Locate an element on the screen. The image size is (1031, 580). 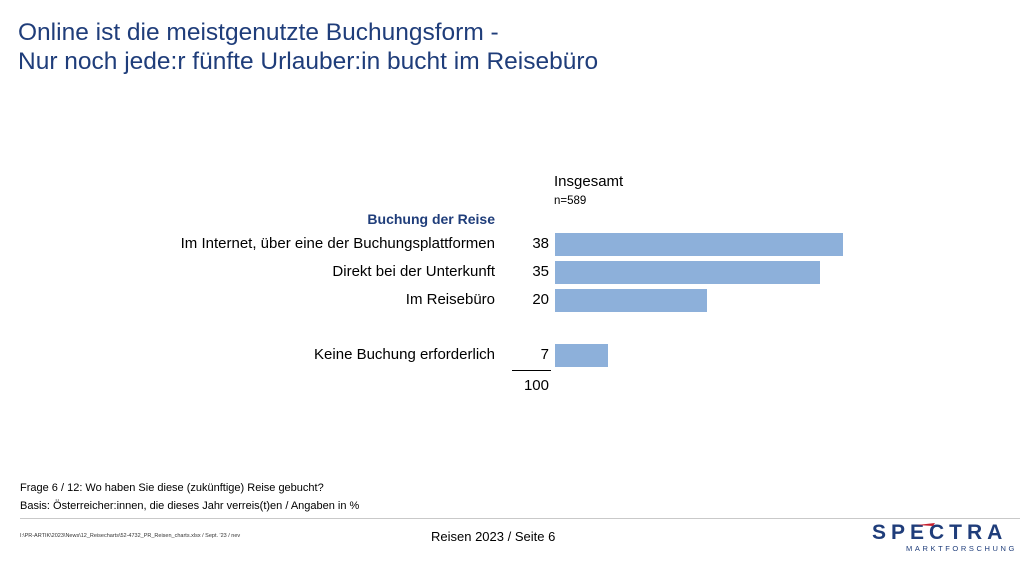
spectra-logo: SPECTRA MARKTFORSCHUNG is located at coordinates (944, 538).